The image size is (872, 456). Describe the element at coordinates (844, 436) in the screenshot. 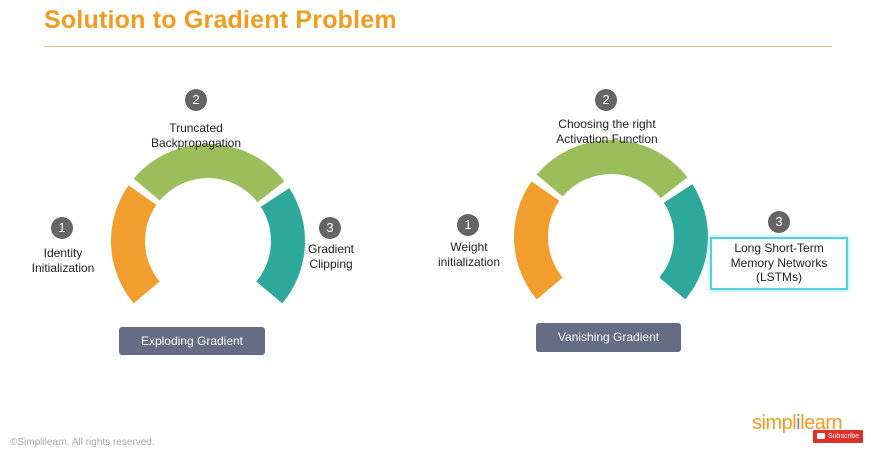

I see `subscribe-label: Subscribe` at that location.